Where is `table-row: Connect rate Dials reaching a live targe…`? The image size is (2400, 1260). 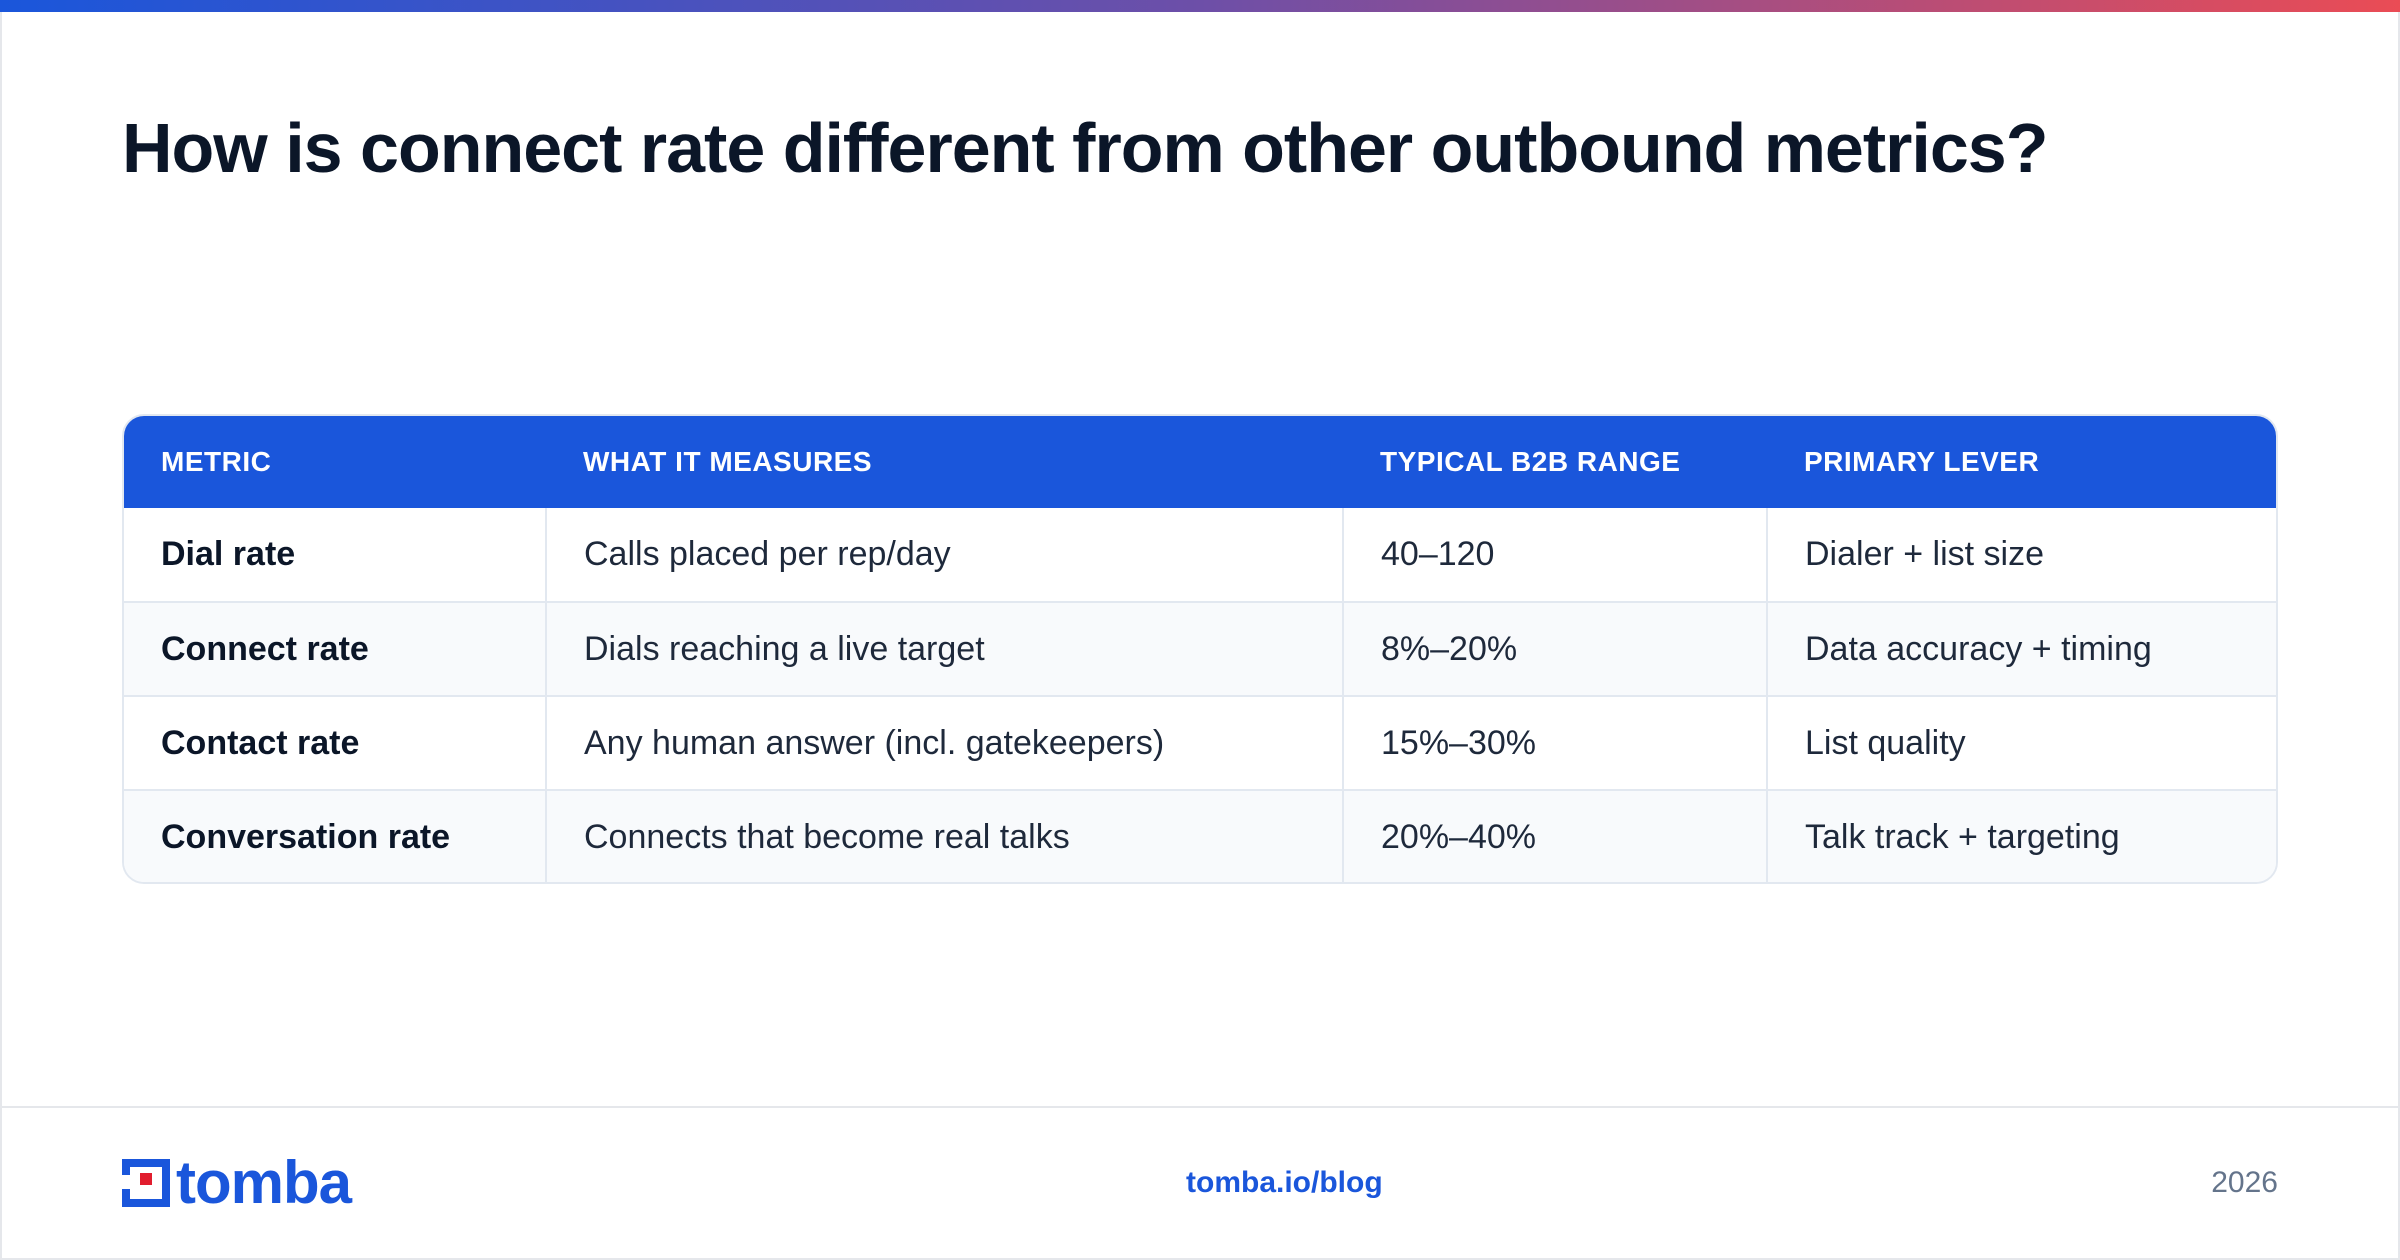 table-row: Connect rate Dials reaching a live targe… is located at coordinates (1200, 648).